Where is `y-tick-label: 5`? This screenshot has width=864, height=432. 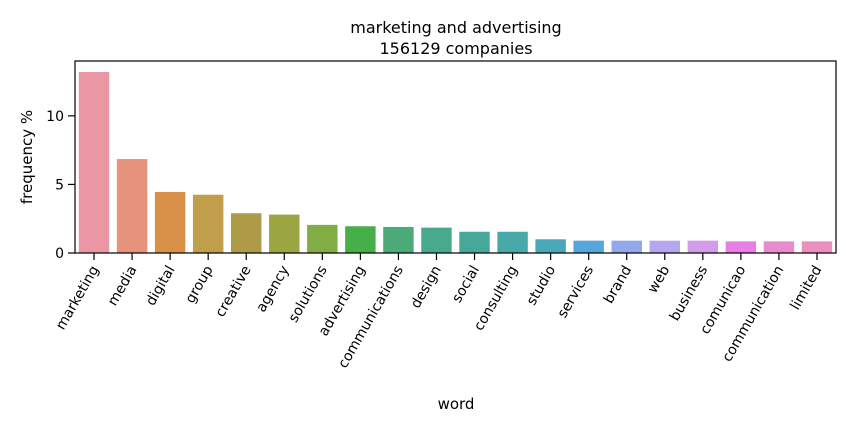
y-tick-label: 5 is located at coordinates (59, 185).